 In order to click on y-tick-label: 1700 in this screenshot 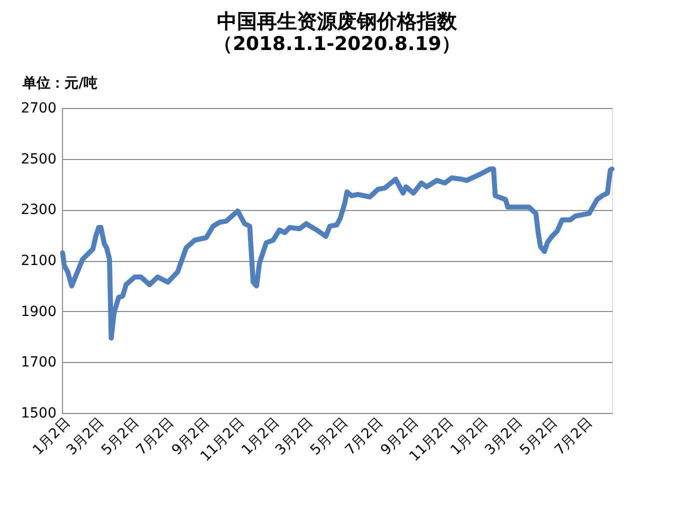, I will do `click(38, 362)`.